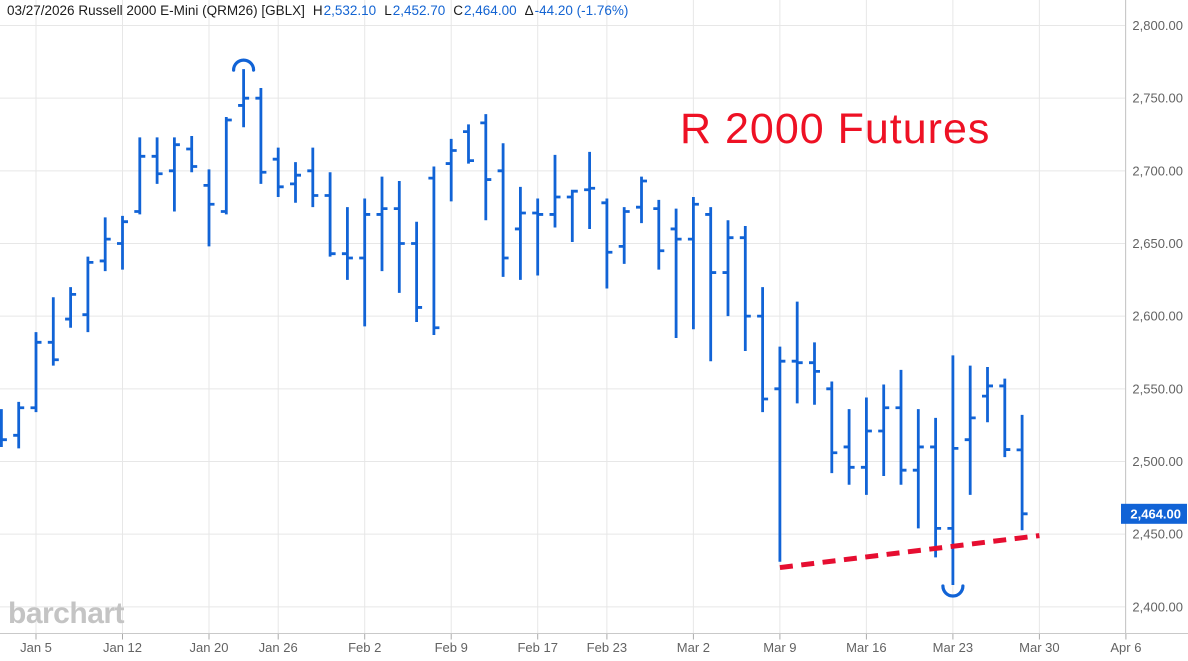  Describe the element at coordinates (953, 591) in the screenshot. I see `arc-low-marker` at that location.